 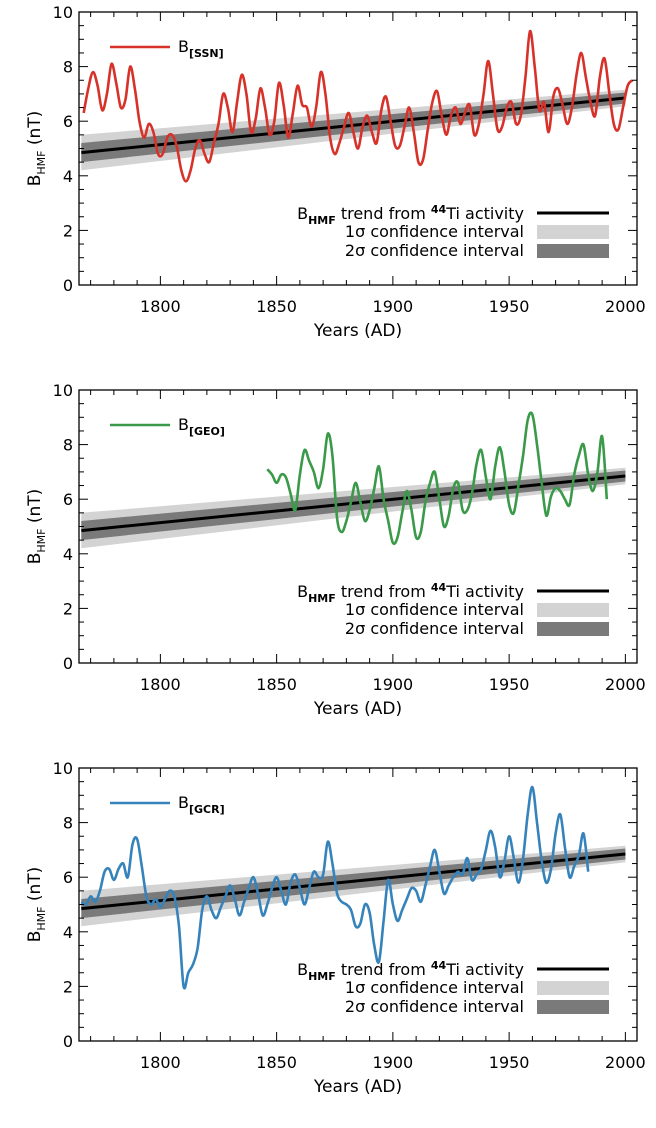 What do you see at coordinates (206, 53) in the screenshot?
I see `legend-series-label-sub: [SSN]` at bounding box center [206, 53].